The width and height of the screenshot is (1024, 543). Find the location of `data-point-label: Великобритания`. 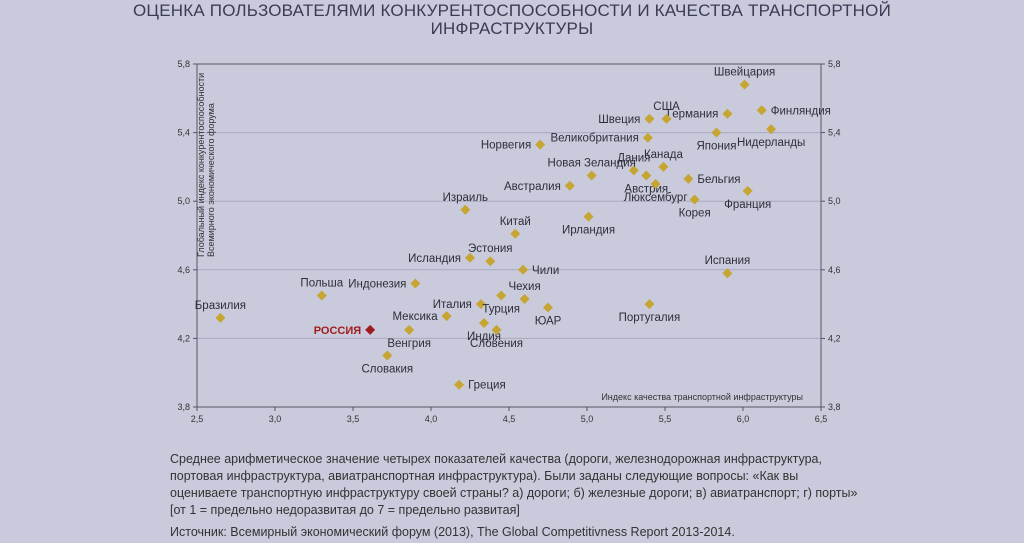

data-point-label: Великобритания is located at coordinates (595, 139).